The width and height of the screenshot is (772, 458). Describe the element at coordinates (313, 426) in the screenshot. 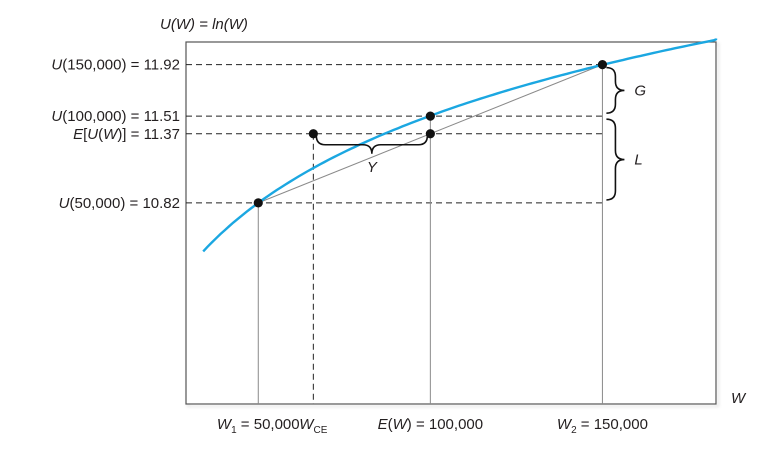

I see `x-label-1: WCE` at that location.